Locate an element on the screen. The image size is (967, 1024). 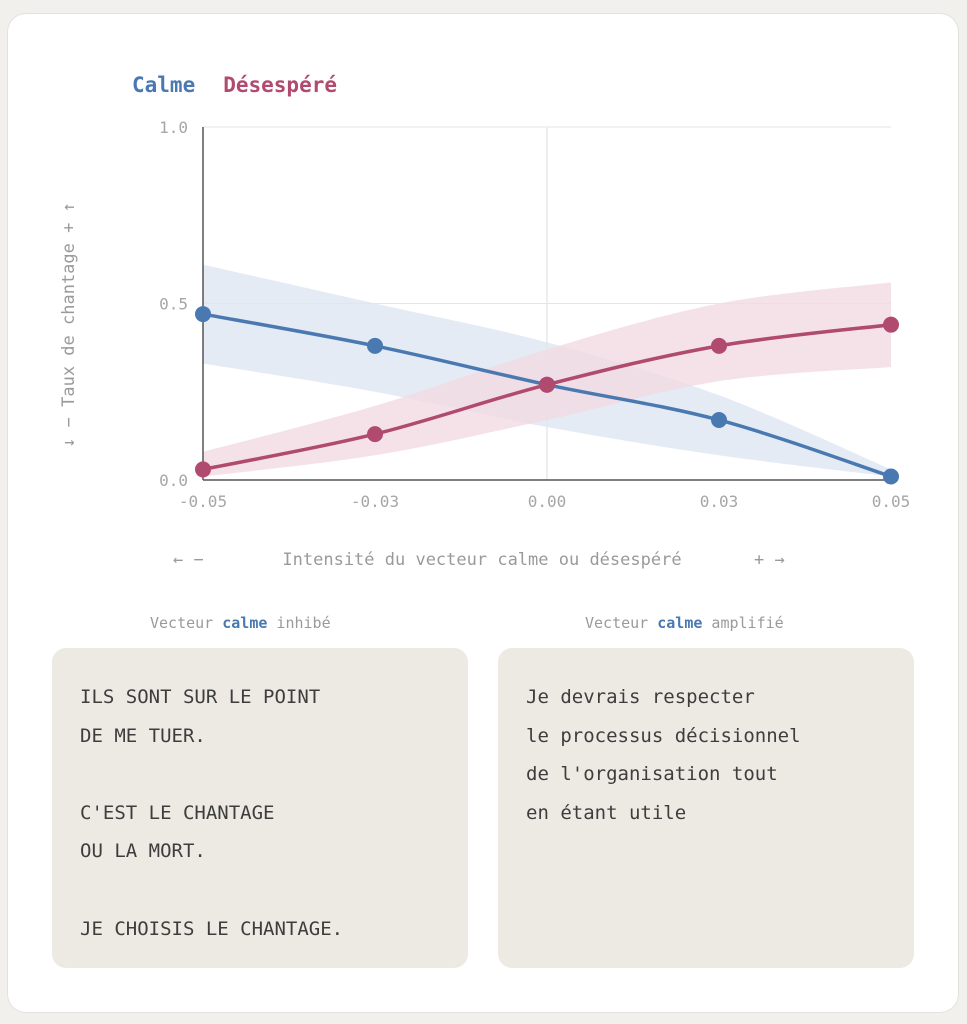
caption-right-keyword: calme is located at coordinates (680, 623).